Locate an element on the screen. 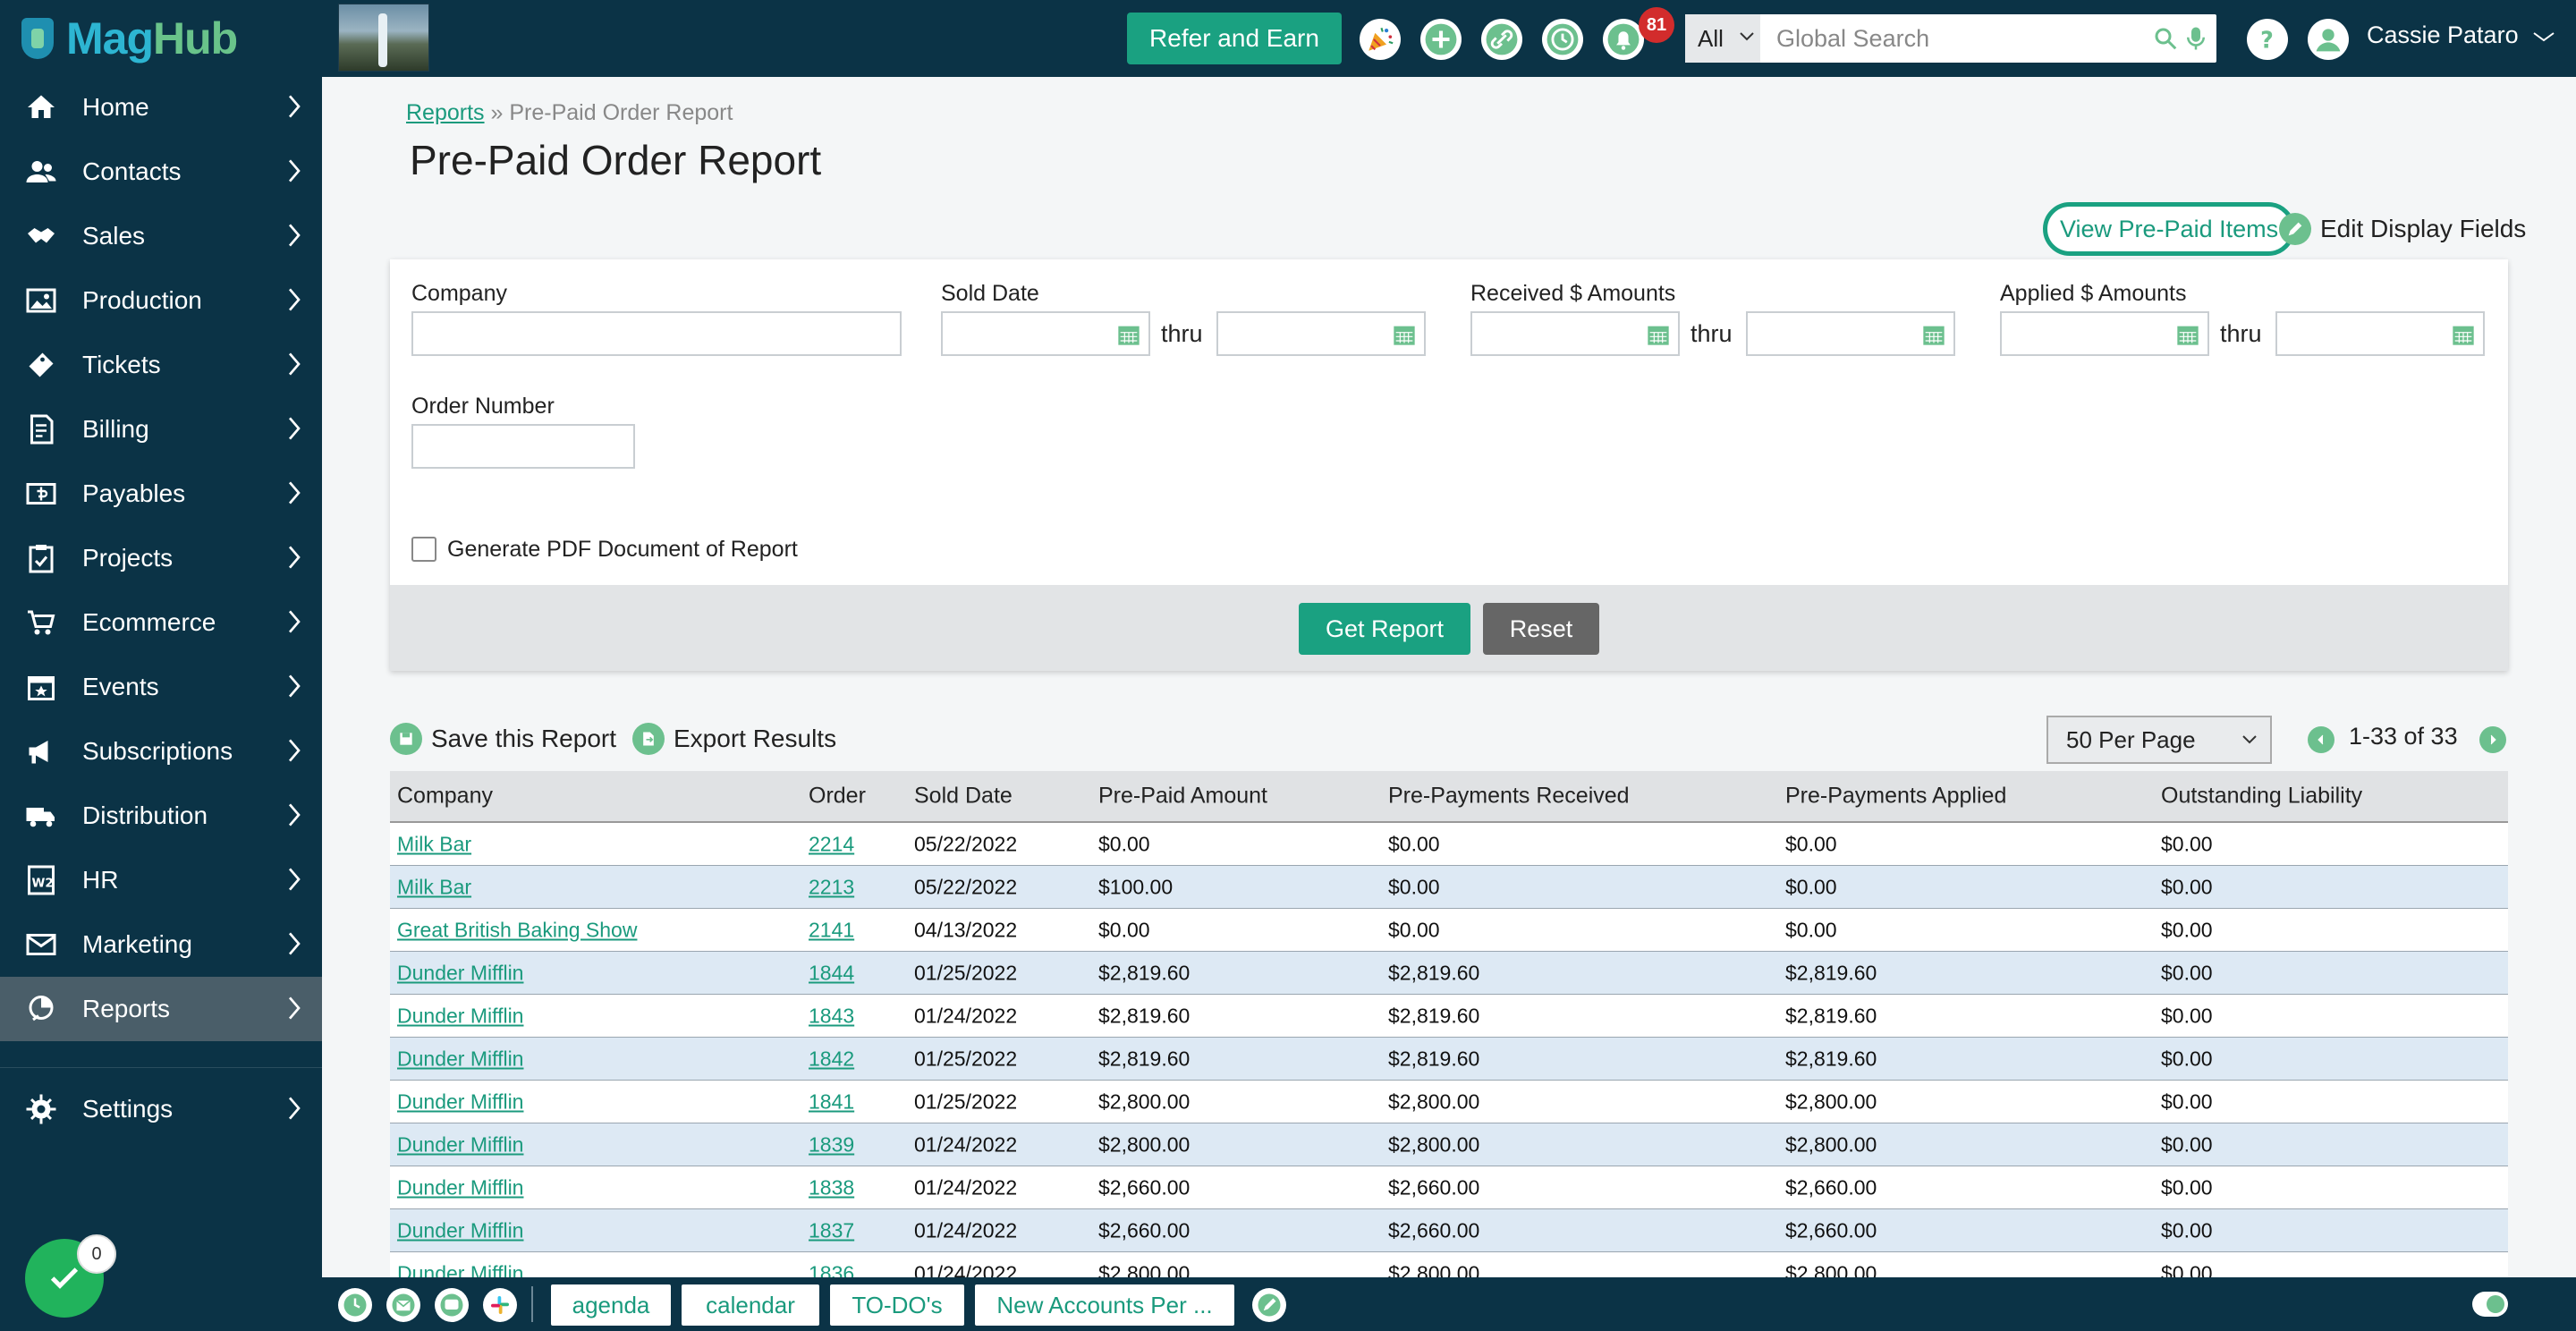 Image resolution: width=2576 pixels, height=1331 pixels. breadcrumb-reports-link: Reports is located at coordinates (445, 113).